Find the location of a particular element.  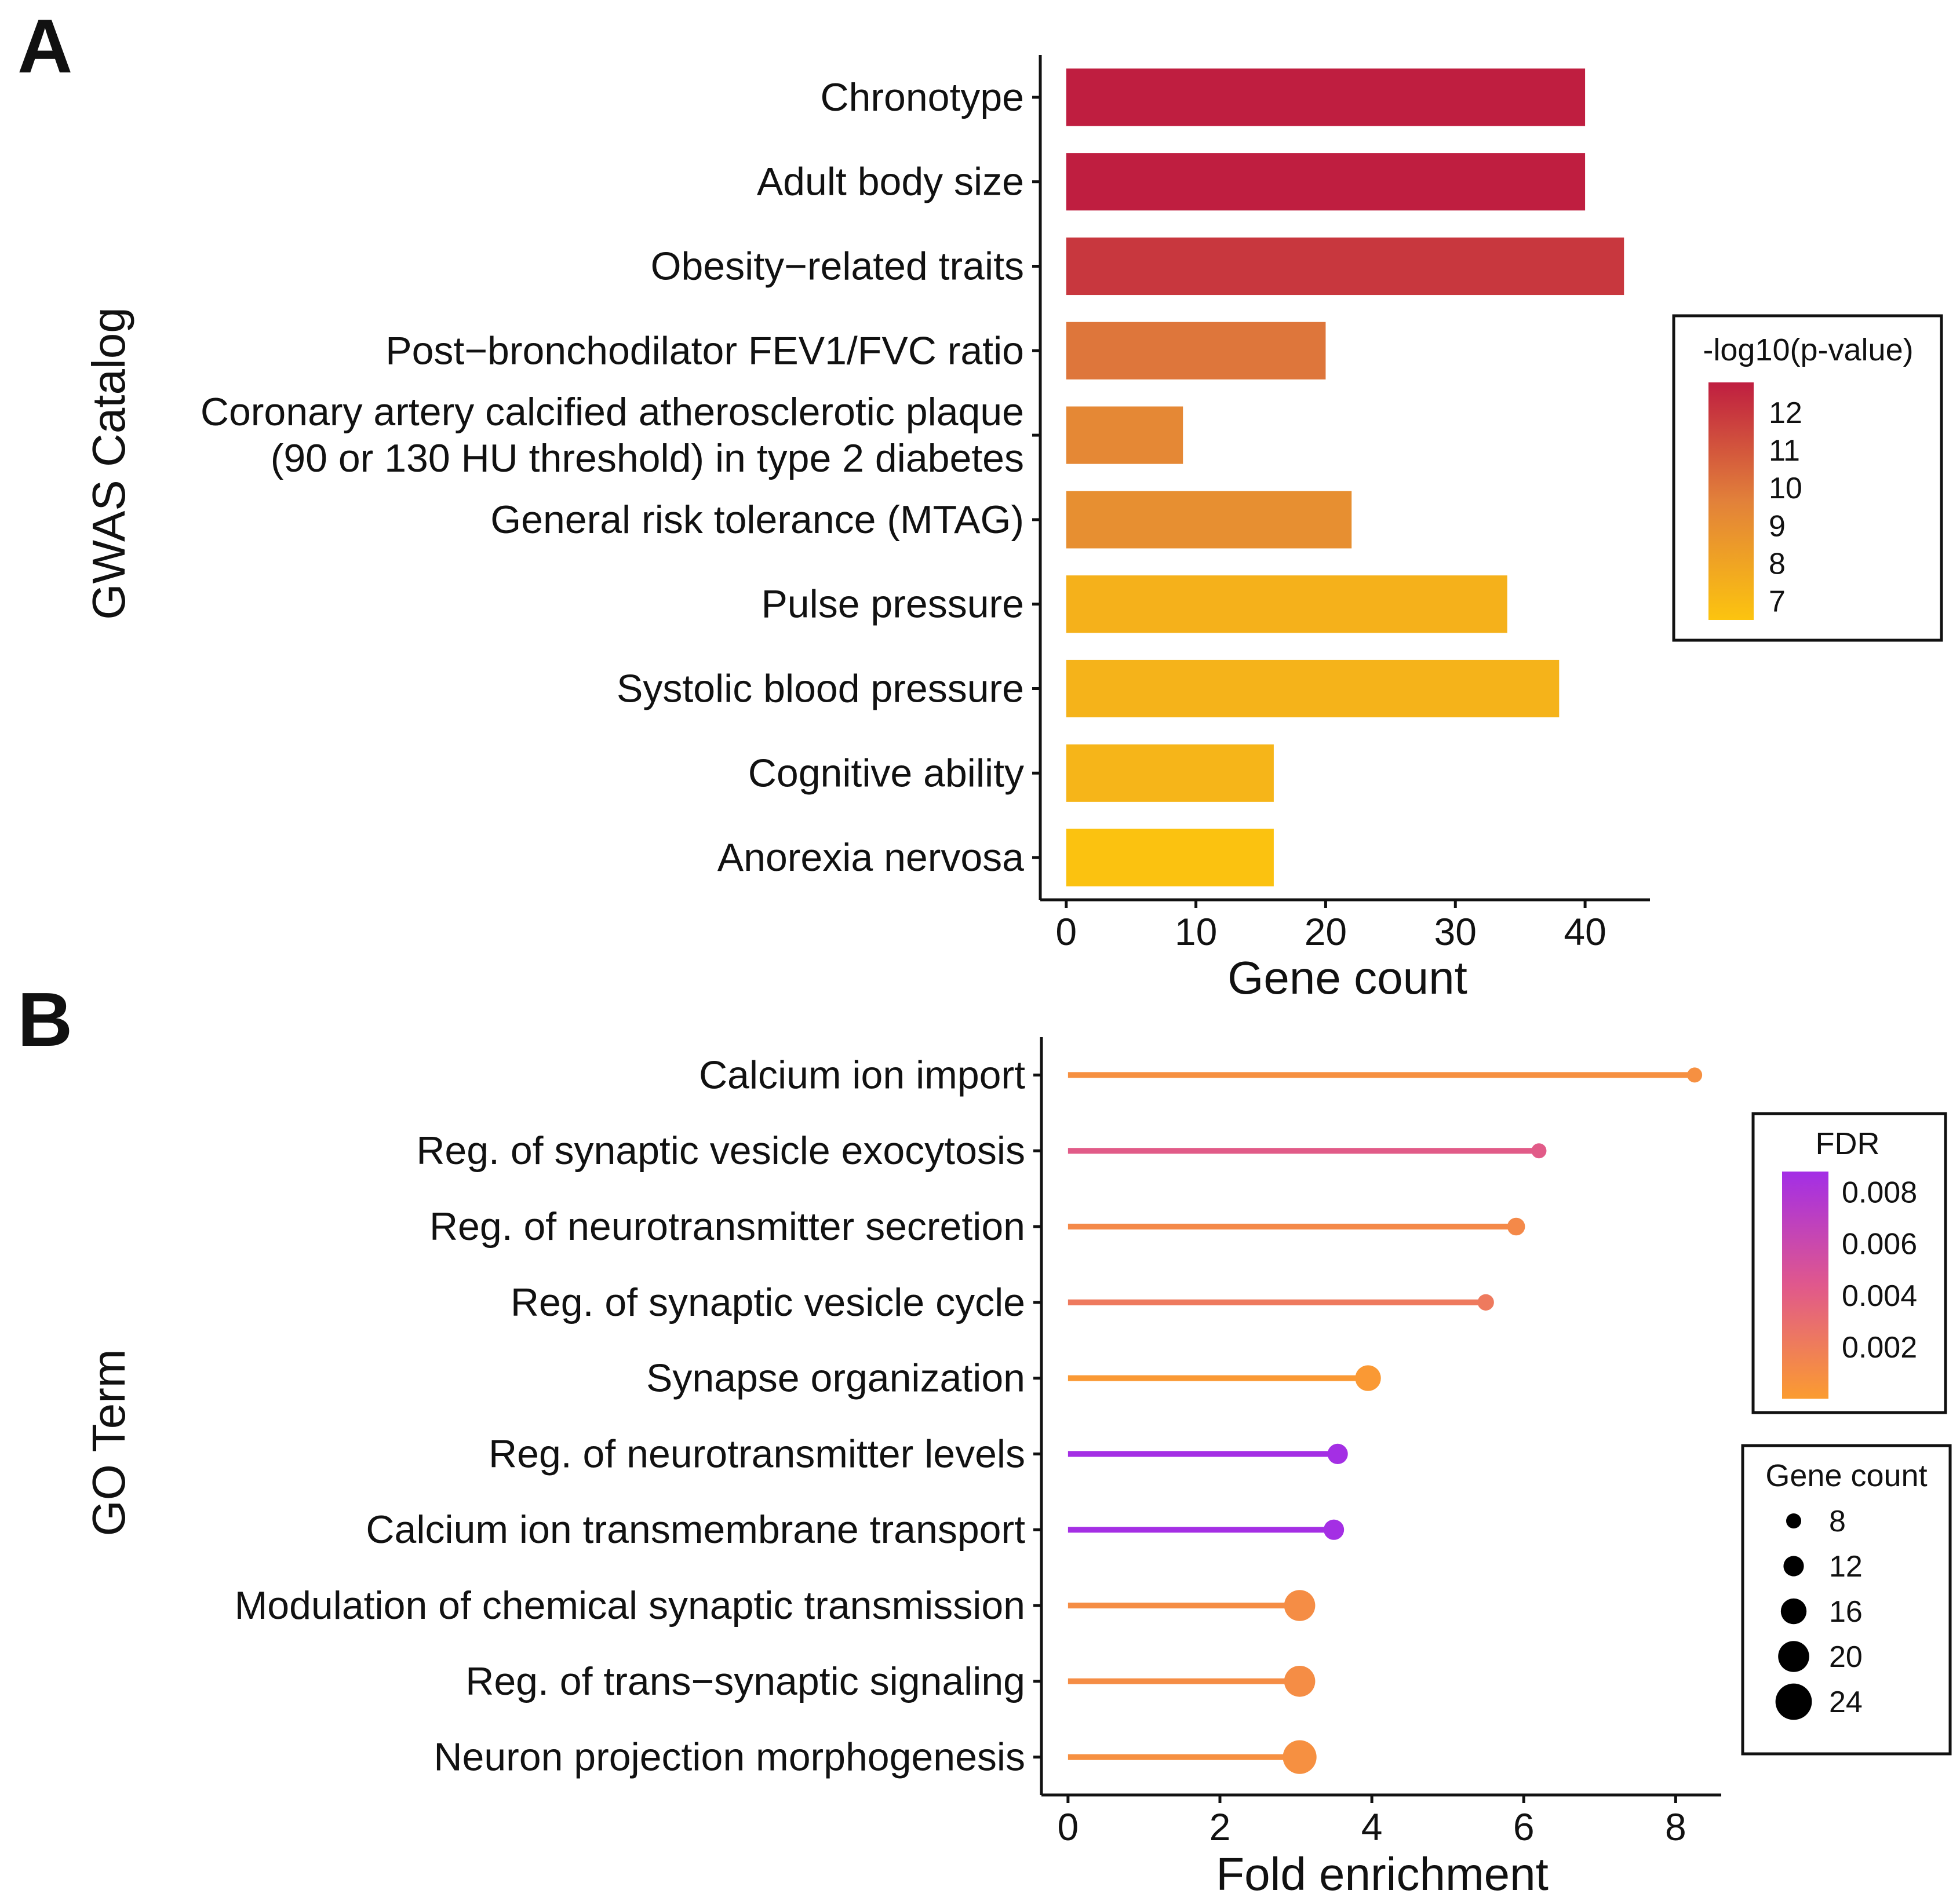

panel-a-category-label-3: Post−bronchodilator FEV1/FVC ratio is located at coordinates (704, 351).